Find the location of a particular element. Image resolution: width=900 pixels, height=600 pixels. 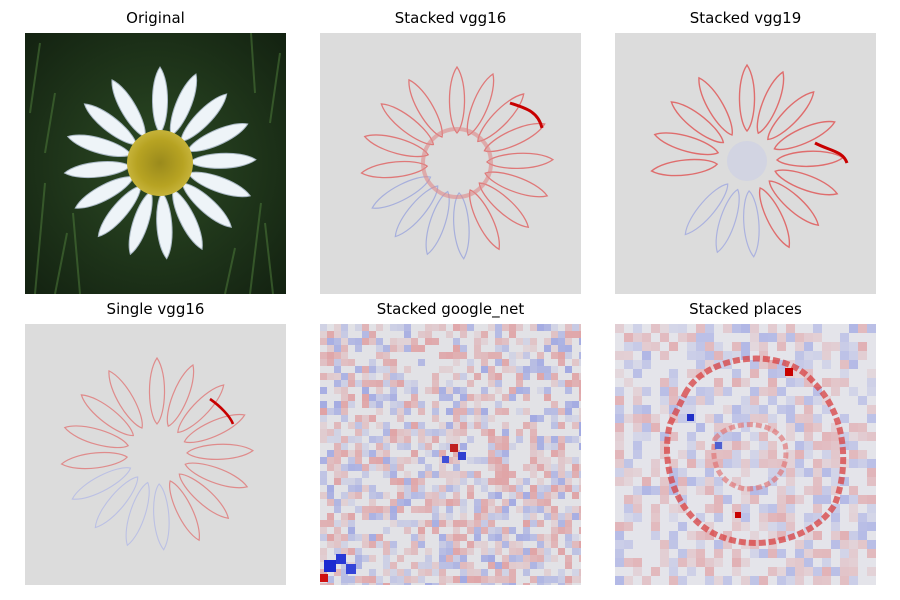

heatmap-stacked-vgg19 is located at coordinates (745, 163).